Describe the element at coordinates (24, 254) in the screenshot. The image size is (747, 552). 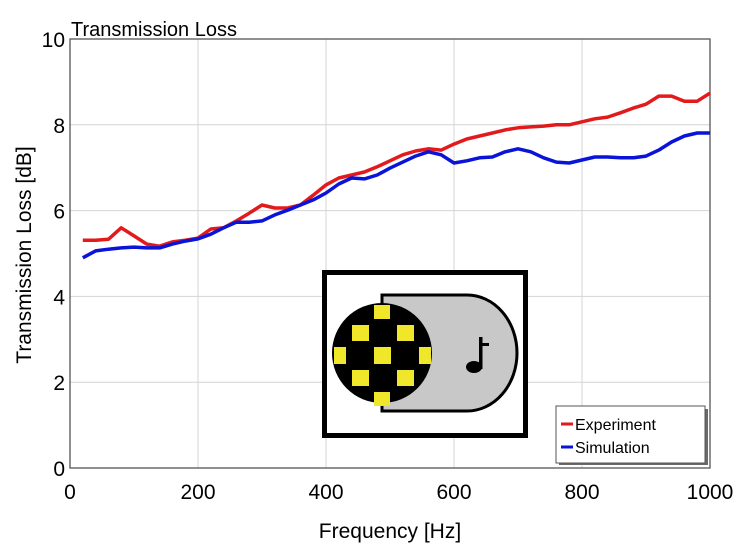
I see `y-axis-label: Transmission Loss [dB]` at that location.